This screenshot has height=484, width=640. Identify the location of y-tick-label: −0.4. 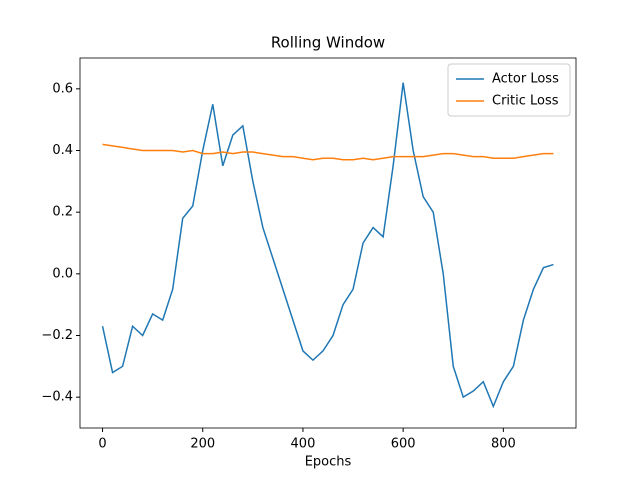
(57, 397).